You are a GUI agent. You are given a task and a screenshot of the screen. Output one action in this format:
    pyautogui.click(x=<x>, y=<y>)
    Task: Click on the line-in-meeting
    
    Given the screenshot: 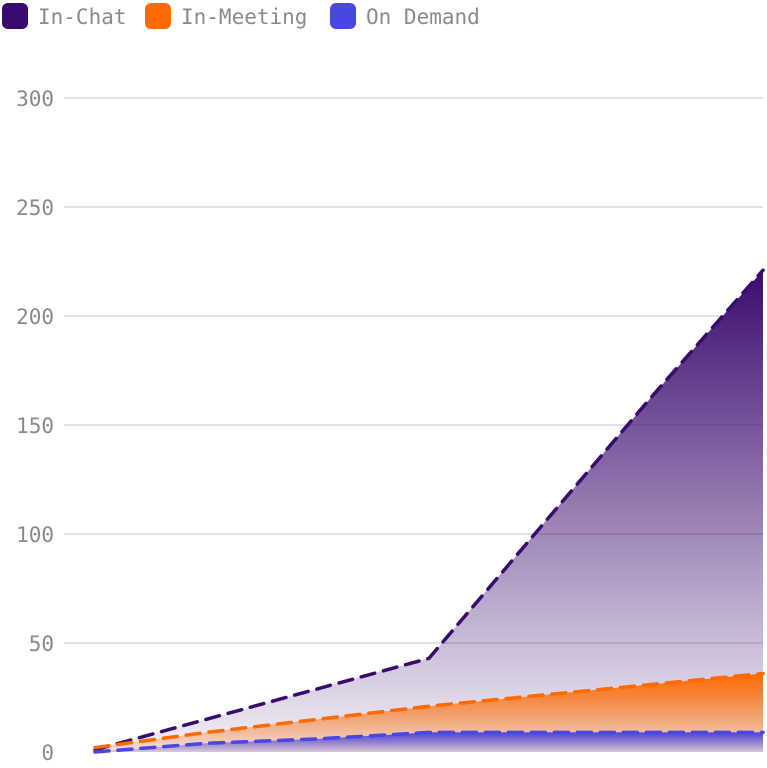 What is the action you would take?
    pyautogui.click(x=429, y=710)
    